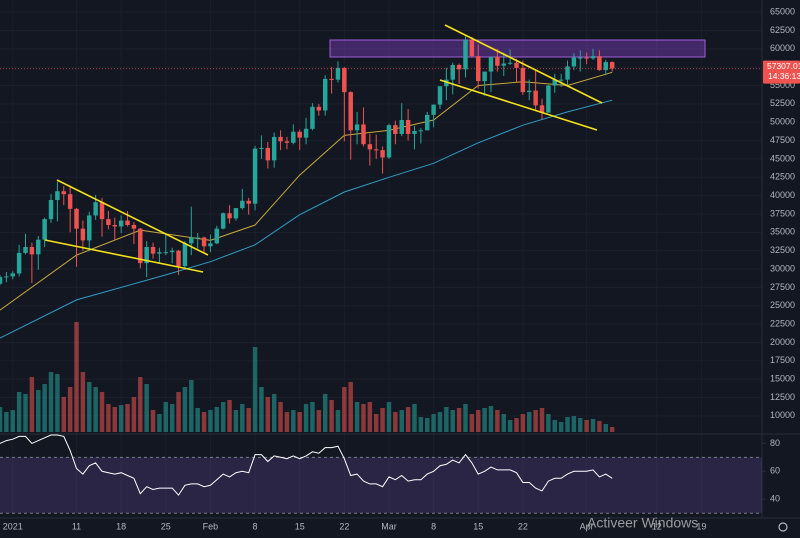  What do you see at coordinates (782, 250) in the screenshot?
I see `y-tick-label: 32500` at bounding box center [782, 250].